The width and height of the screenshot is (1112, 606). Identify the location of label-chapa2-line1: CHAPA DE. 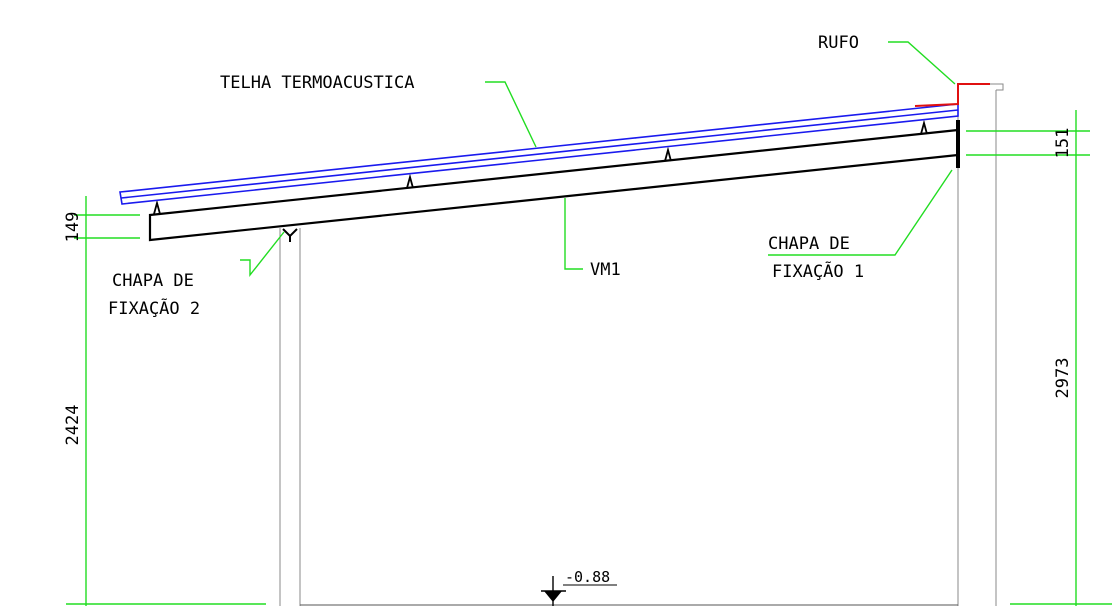
(153, 281).